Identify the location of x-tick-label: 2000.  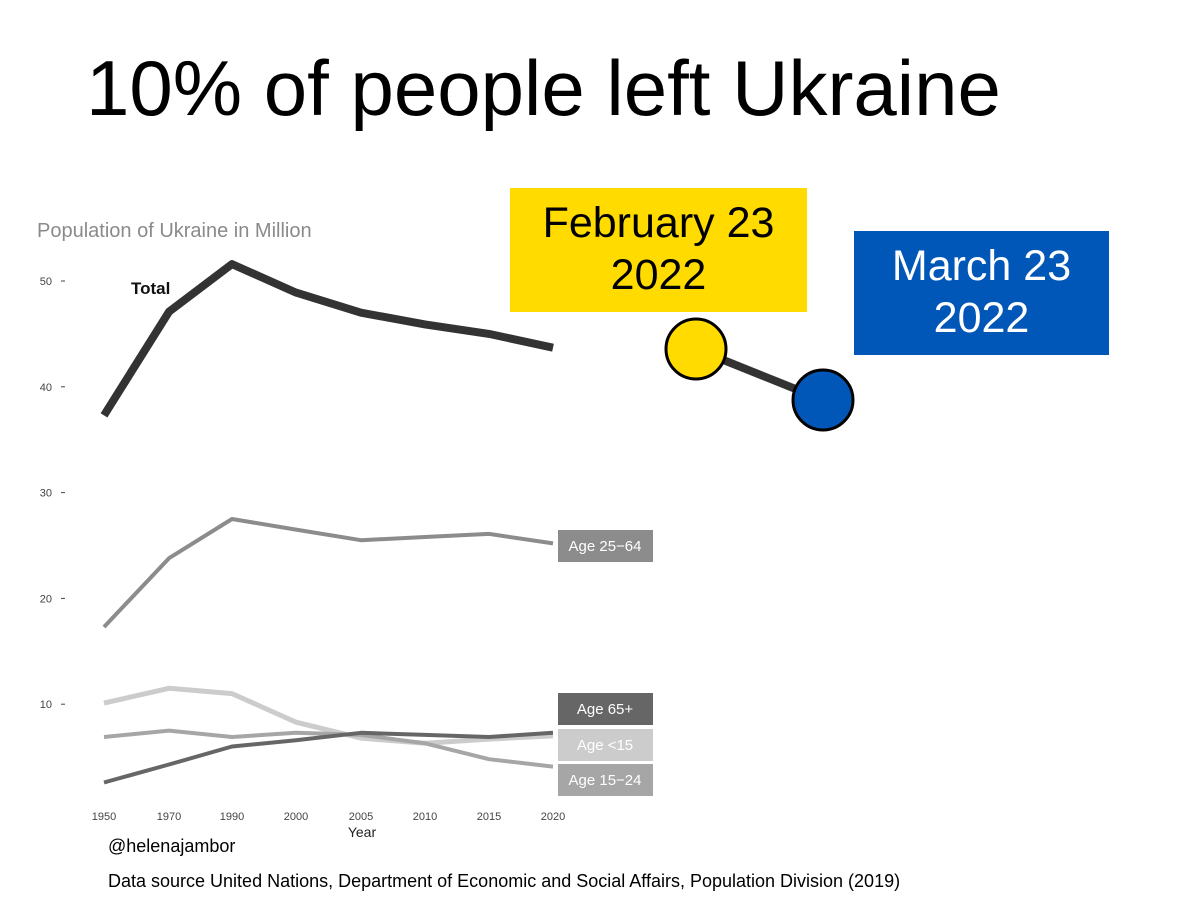
(296, 817).